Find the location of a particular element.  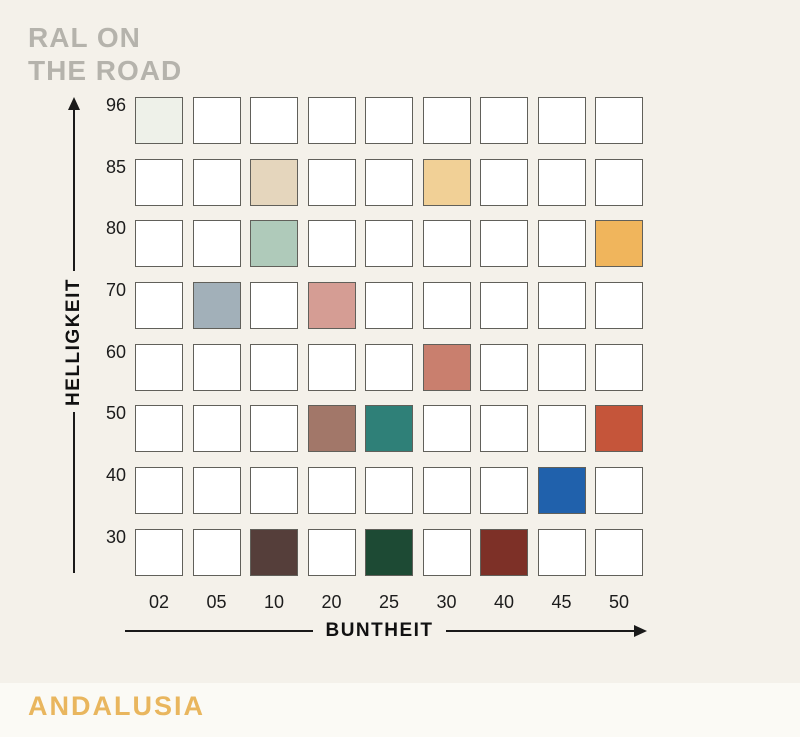

y-axis-label: HELLIGKEIT is located at coordinates (73, 341).